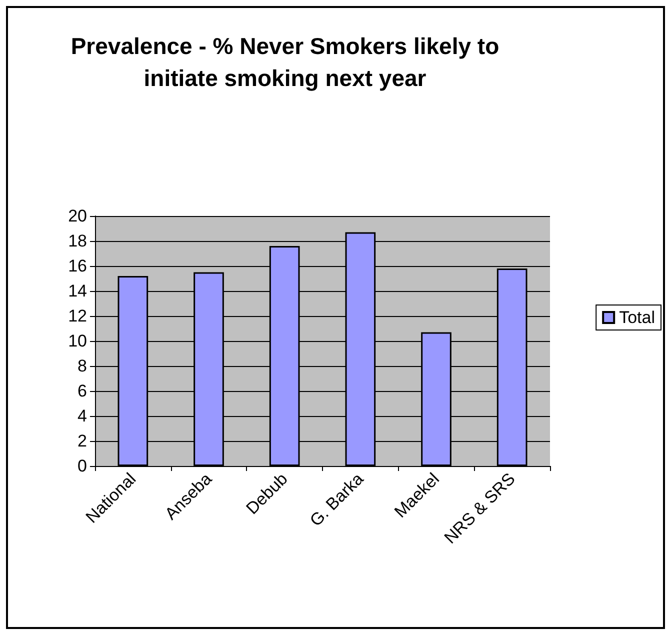  I want to click on y-tick-label: 2, so click(82, 441).